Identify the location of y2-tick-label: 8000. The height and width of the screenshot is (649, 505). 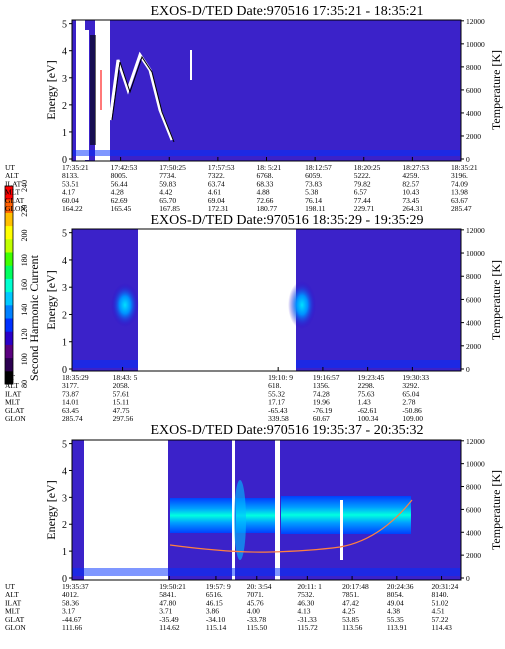
(473, 67).